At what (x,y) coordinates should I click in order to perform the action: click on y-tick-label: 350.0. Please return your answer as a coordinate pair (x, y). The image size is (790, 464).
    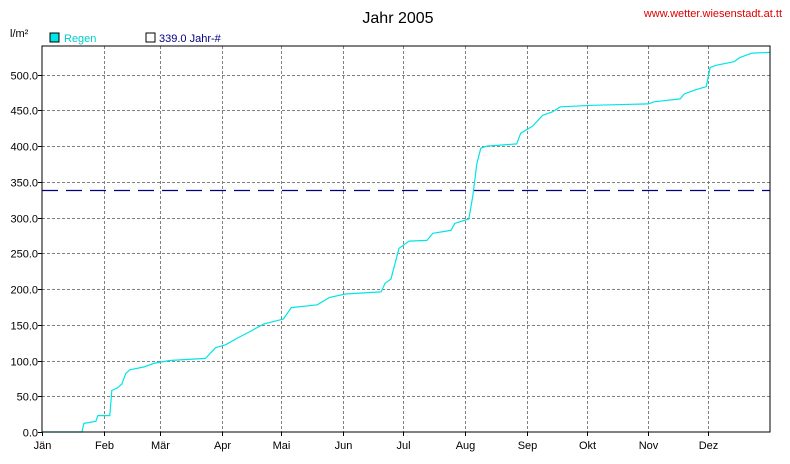
    Looking at the image, I should click on (24, 184).